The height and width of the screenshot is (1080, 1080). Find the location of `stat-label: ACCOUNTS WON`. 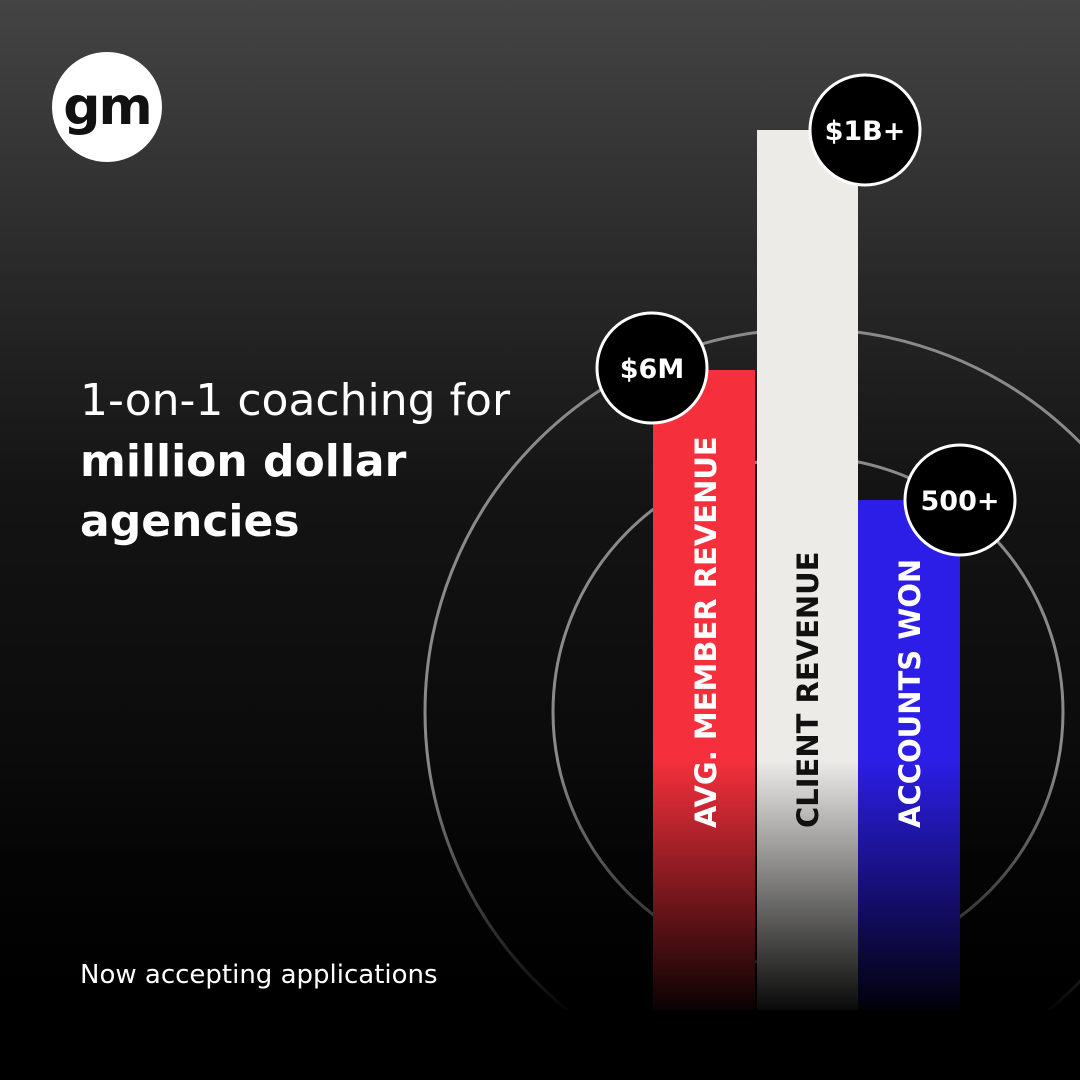

stat-label: ACCOUNTS WON is located at coordinates (910, 693).